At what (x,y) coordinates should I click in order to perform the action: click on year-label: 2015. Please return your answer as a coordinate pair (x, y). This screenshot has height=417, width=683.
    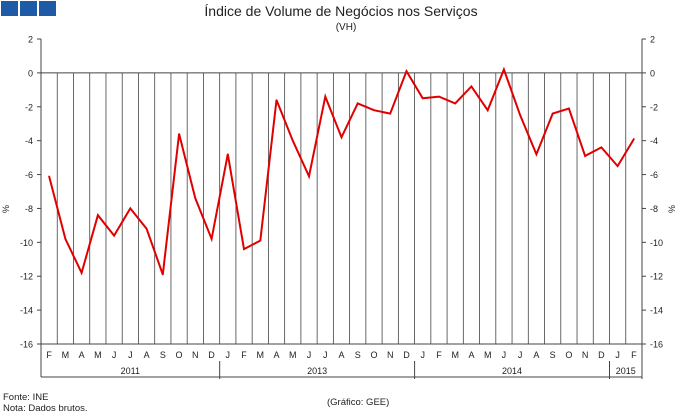
    Looking at the image, I should click on (626, 371).